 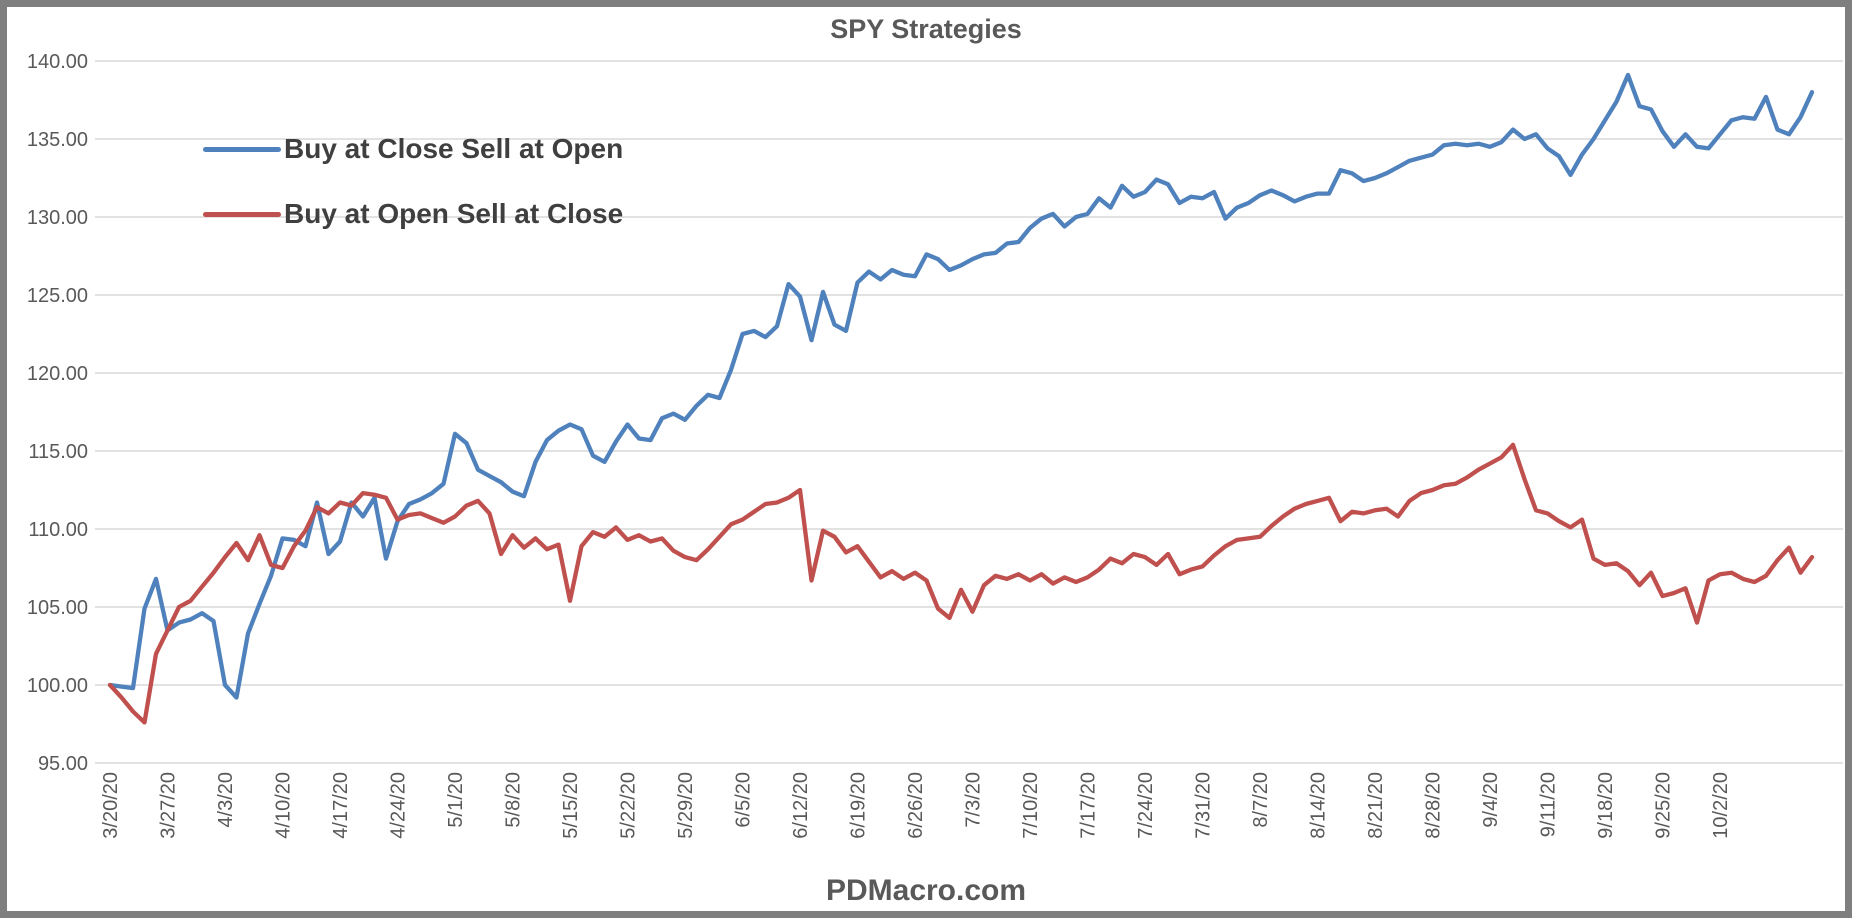 What do you see at coordinates (456, 800) in the screenshot?
I see `x-axis-tick-label: 5/1/20` at bounding box center [456, 800].